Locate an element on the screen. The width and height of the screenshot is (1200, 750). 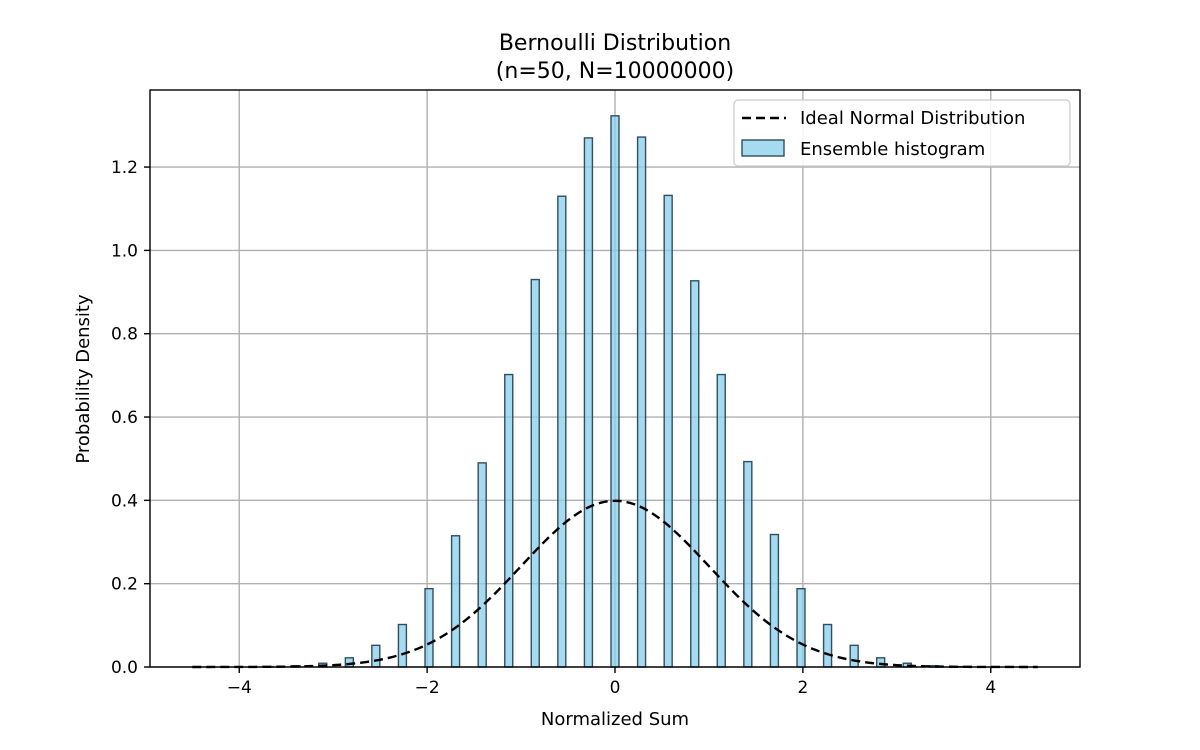
y-tick-label-1: 0.2 is located at coordinates (124, 585).